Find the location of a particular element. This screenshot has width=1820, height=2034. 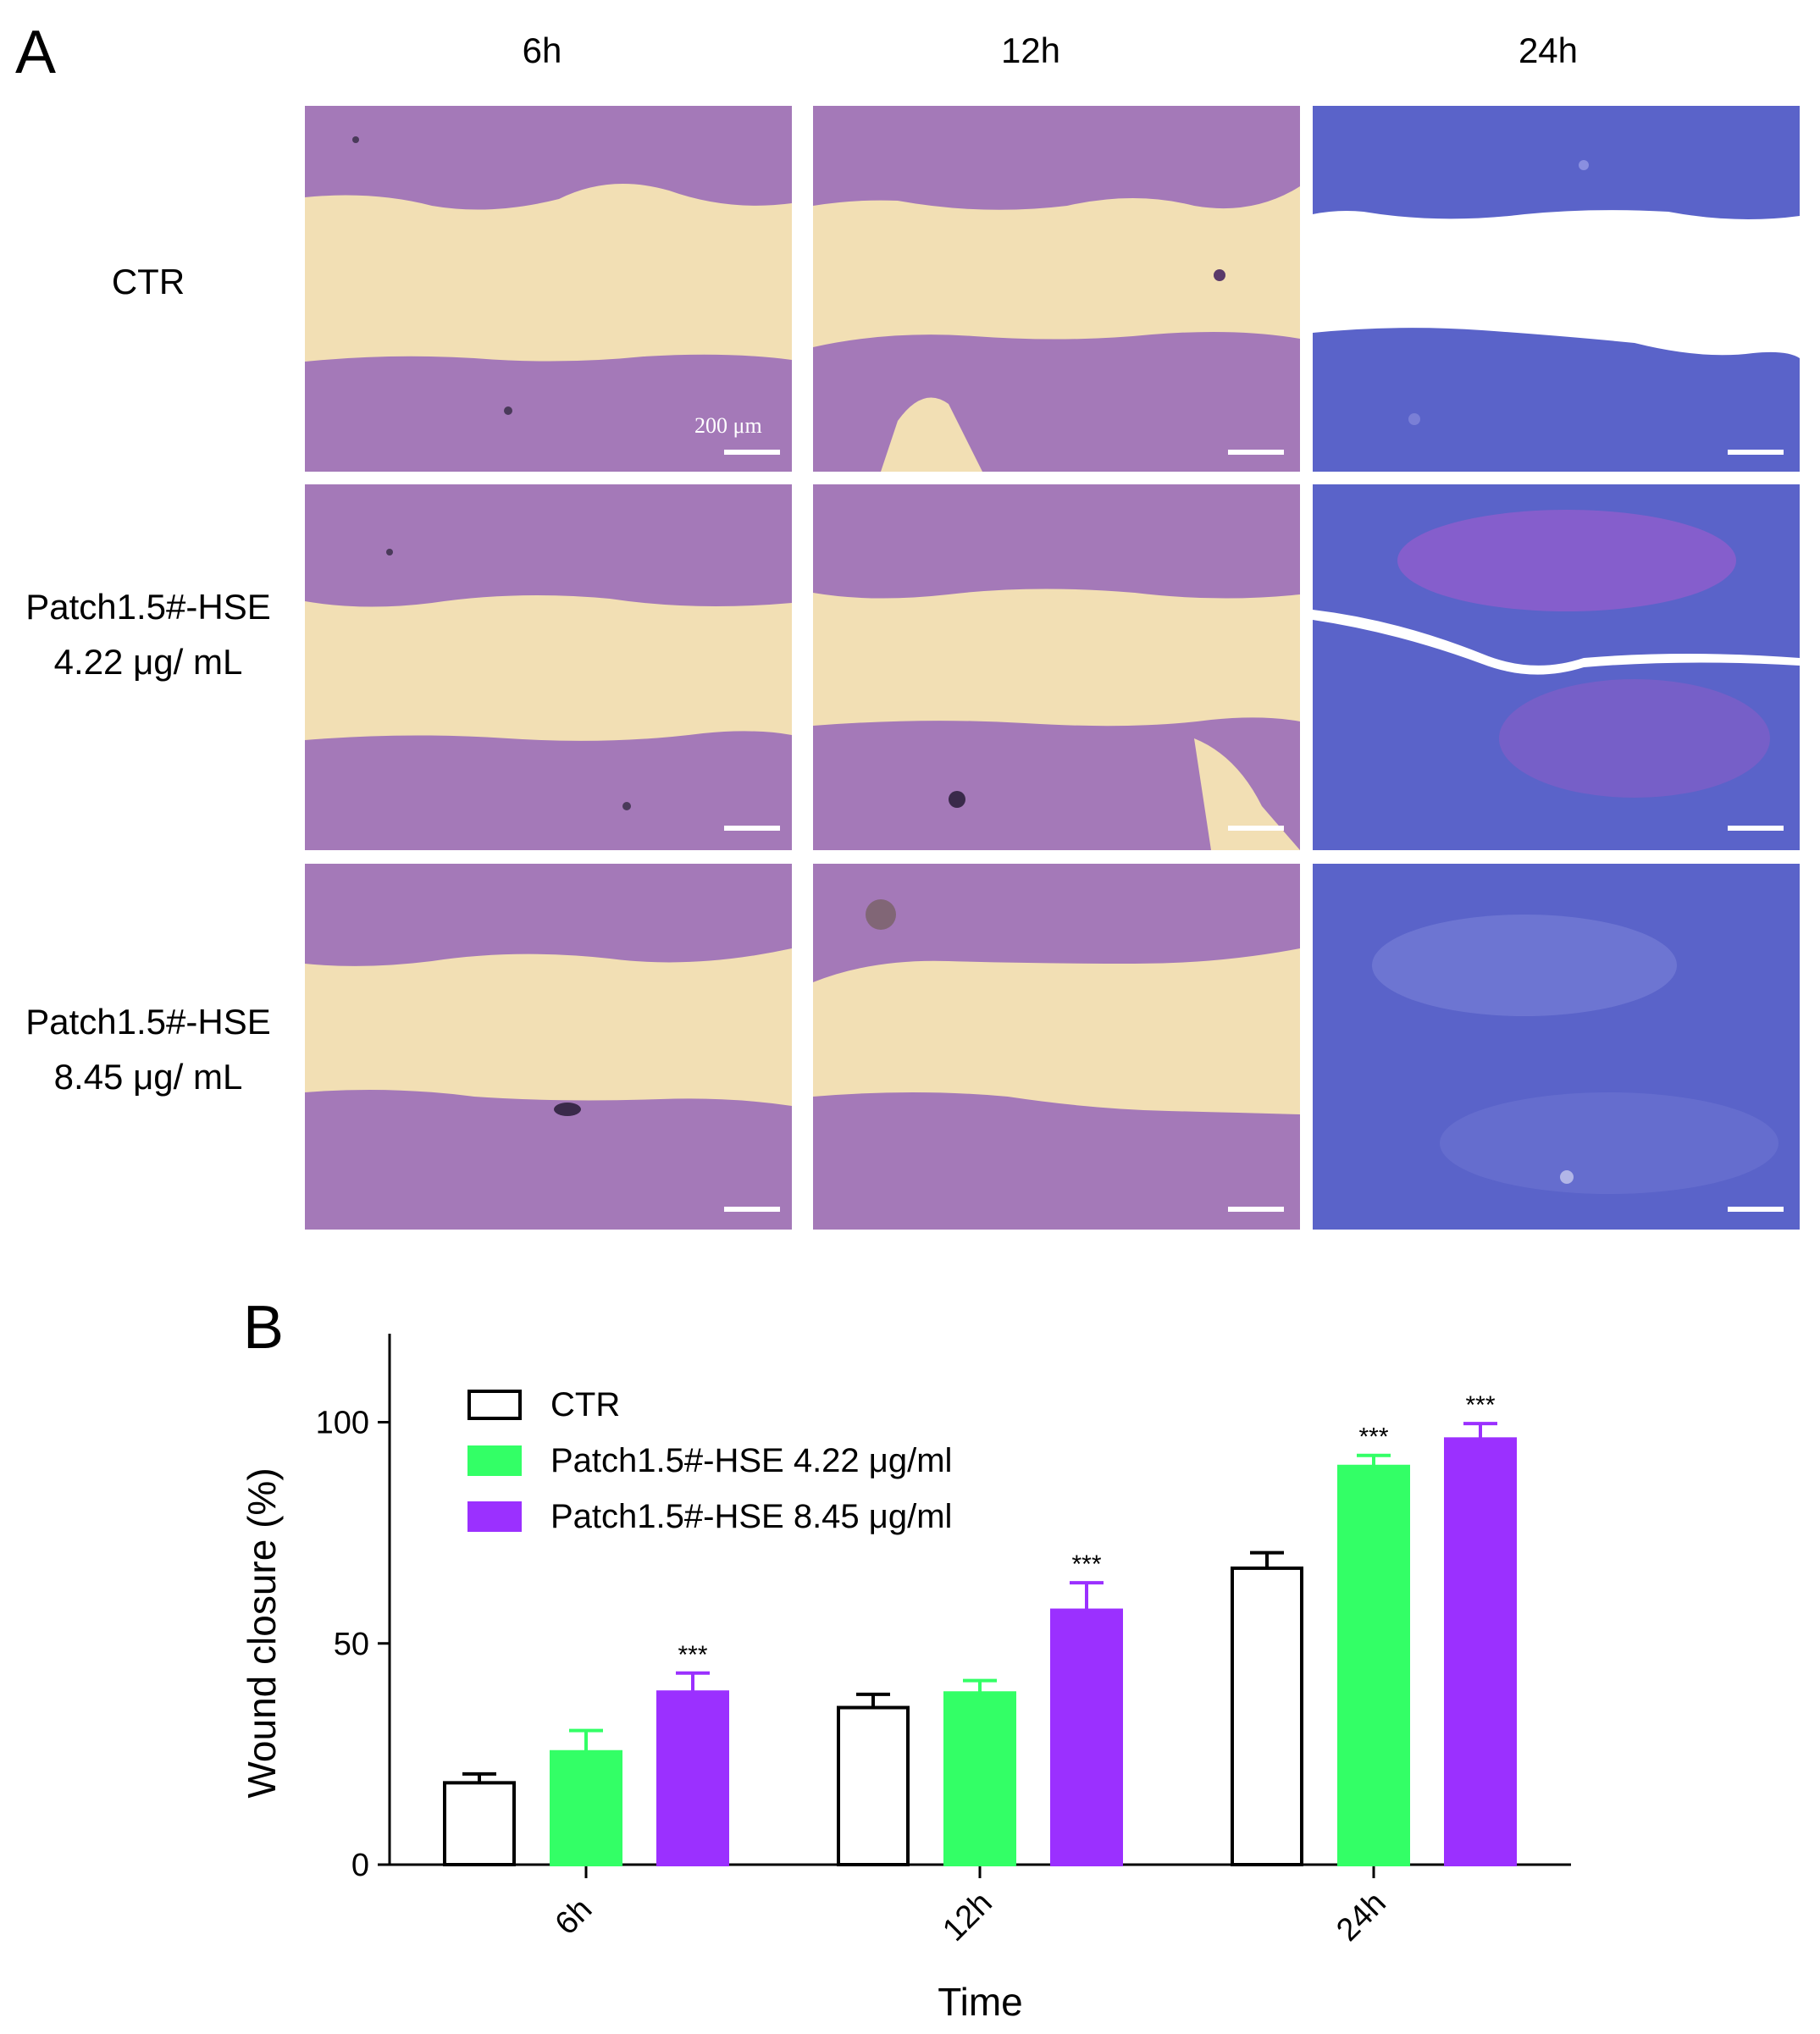

y-tick-label-0: 0 is located at coordinates (360, 1865).